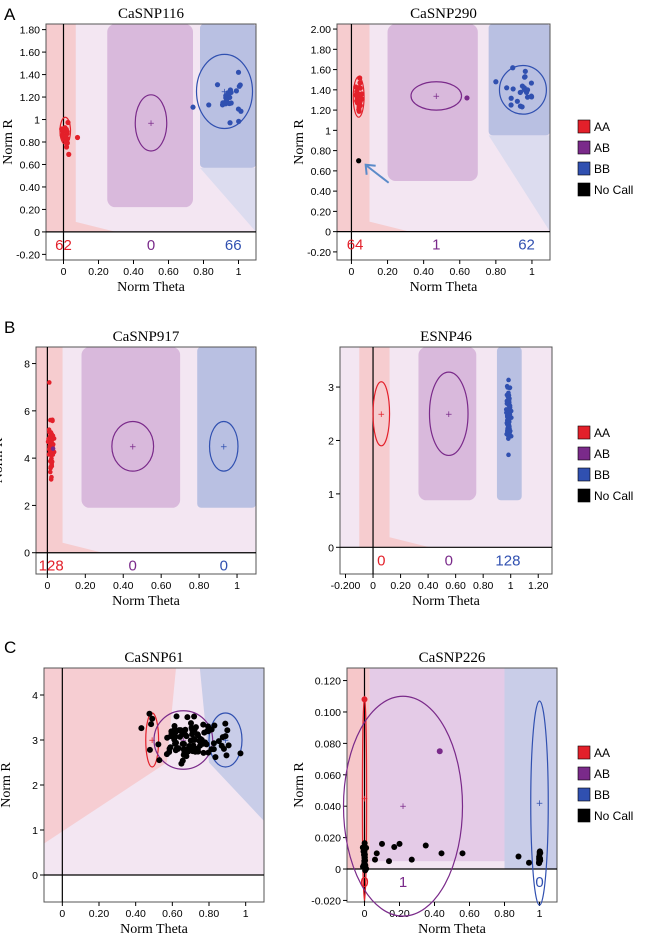 The width and height of the screenshot is (648, 934). What do you see at coordinates (27, 365) in the screenshot?
I see `y-tick-label: 8` at bounding box center [27, 365].